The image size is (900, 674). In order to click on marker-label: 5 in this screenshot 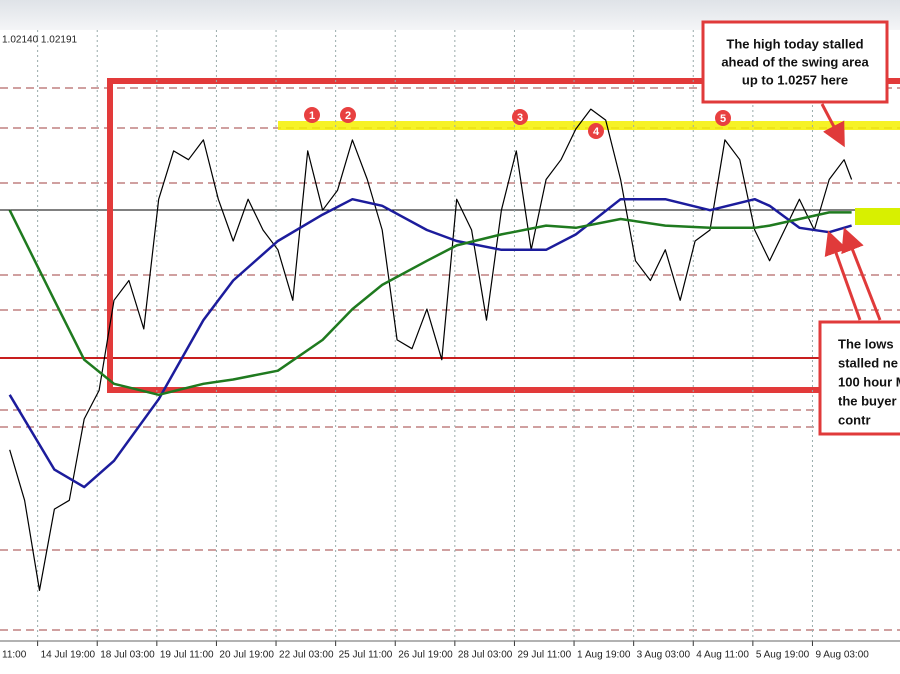, I will do `click(723, 119)`.